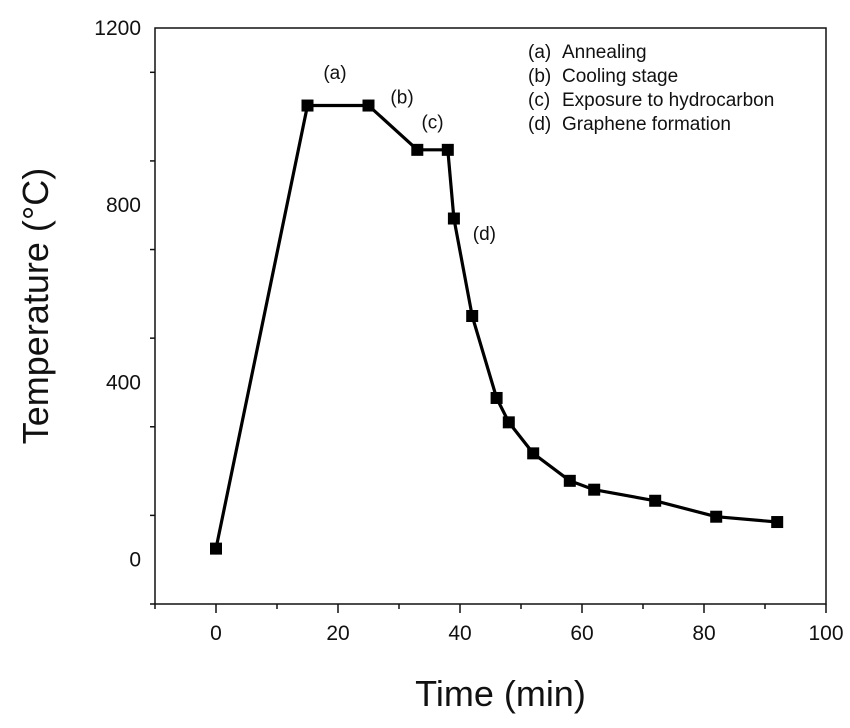  Describe the element at coordinates (646, 124) in the screenshot. I see `legend-label: Graphene formation` at that location.